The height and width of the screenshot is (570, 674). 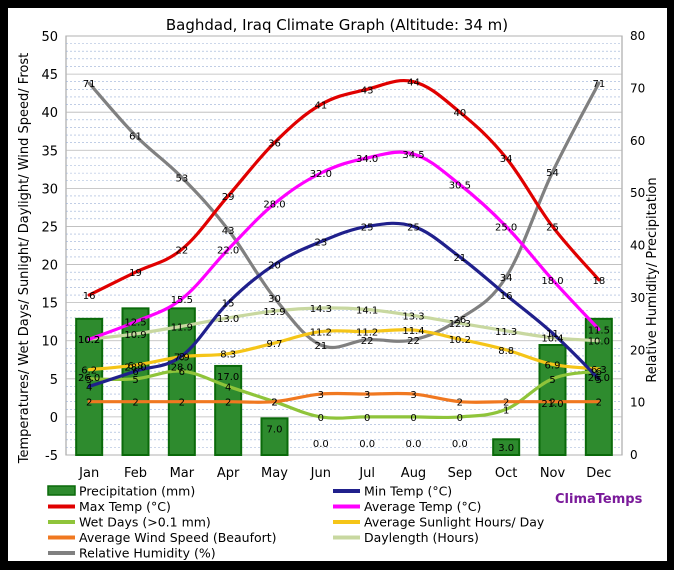 What do you see at coordinates (344, 397) in the screenshot?
I see `series-line-average-wind-speed-beaufort-` at bounding box center [344, 397].